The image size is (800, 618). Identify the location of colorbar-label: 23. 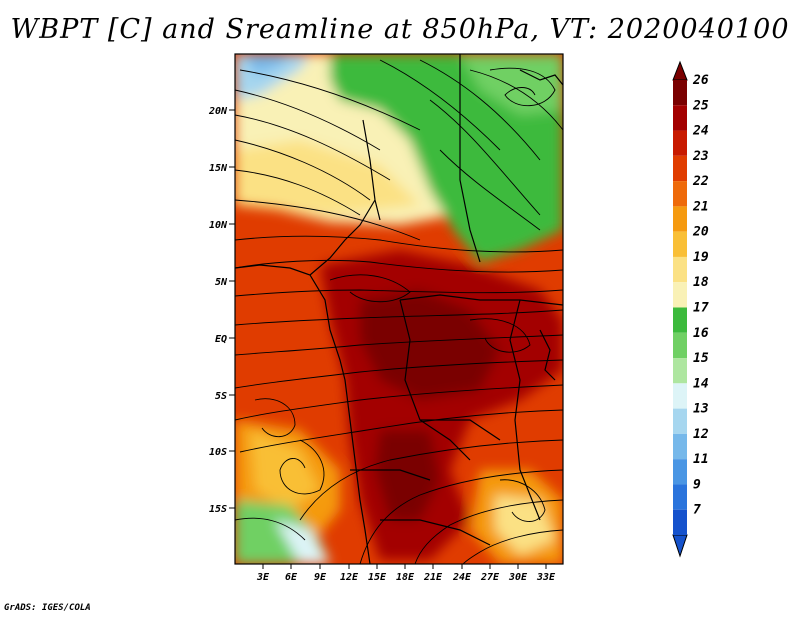
(700, 156).